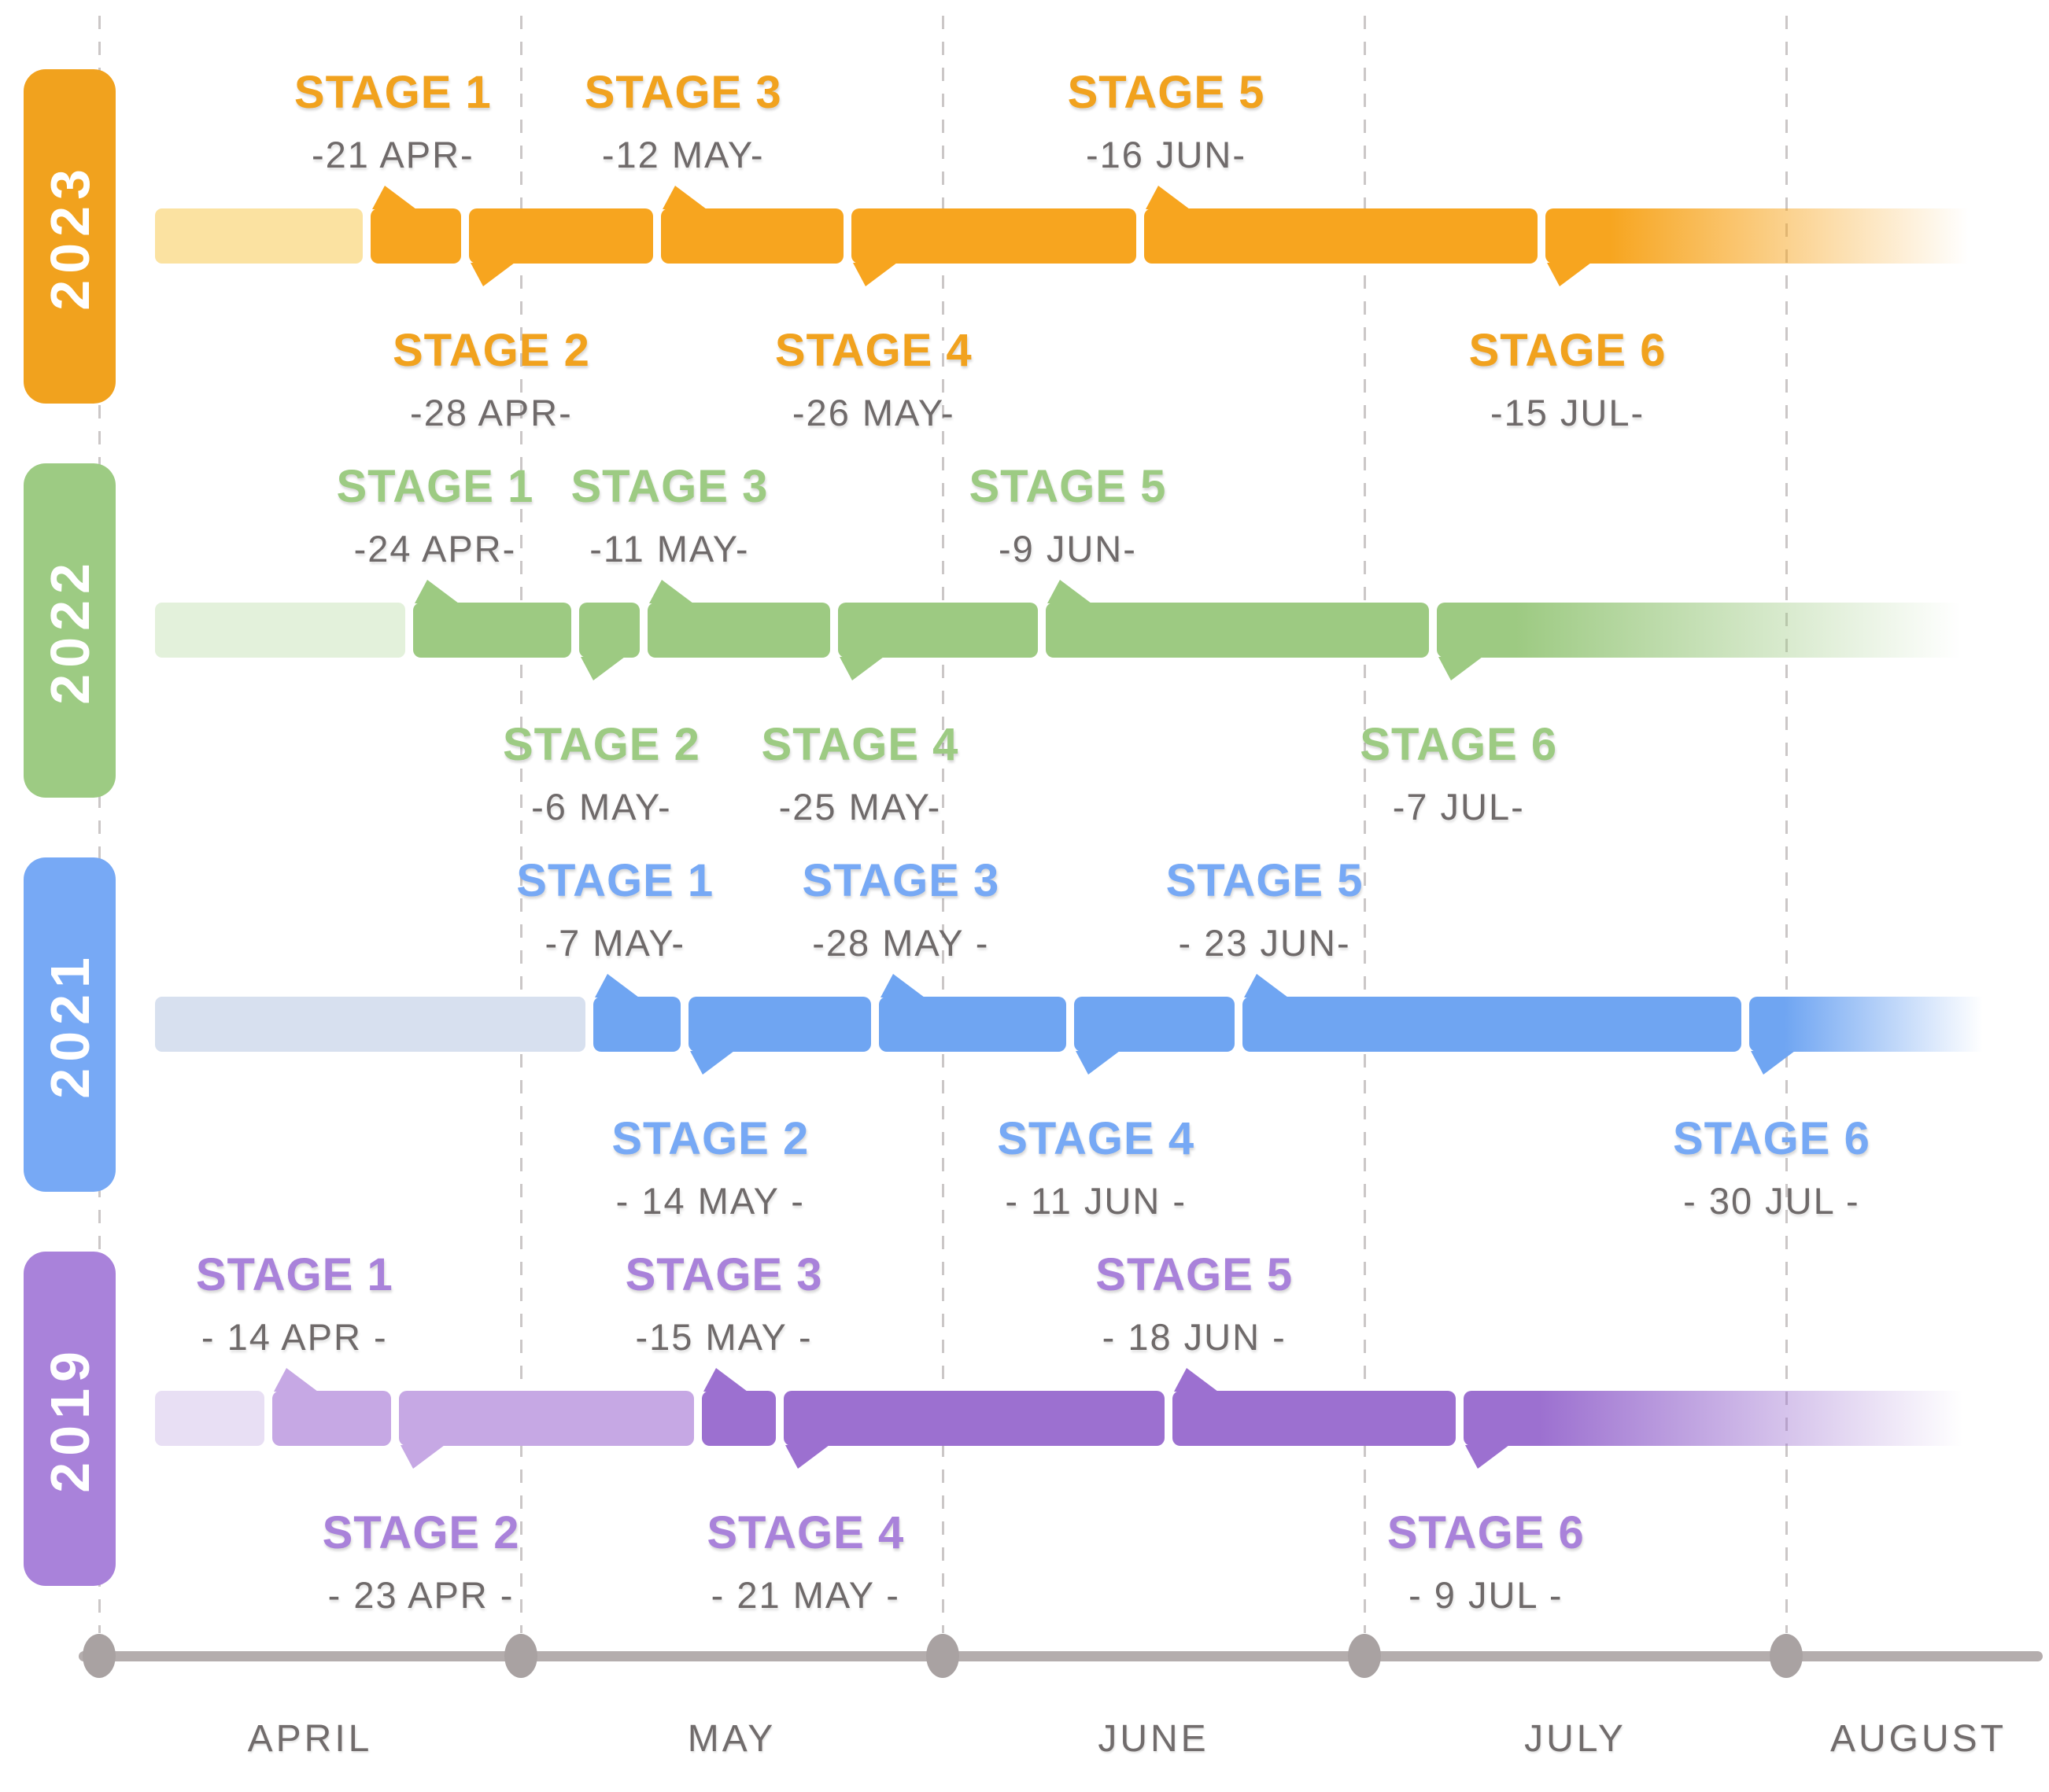 This screenshot has height=1792, width=2049. Describe the element at coordinates (669, 515) in the screenshot. I see `stage-label: STAGE 3 -11 MAY-` at that location.